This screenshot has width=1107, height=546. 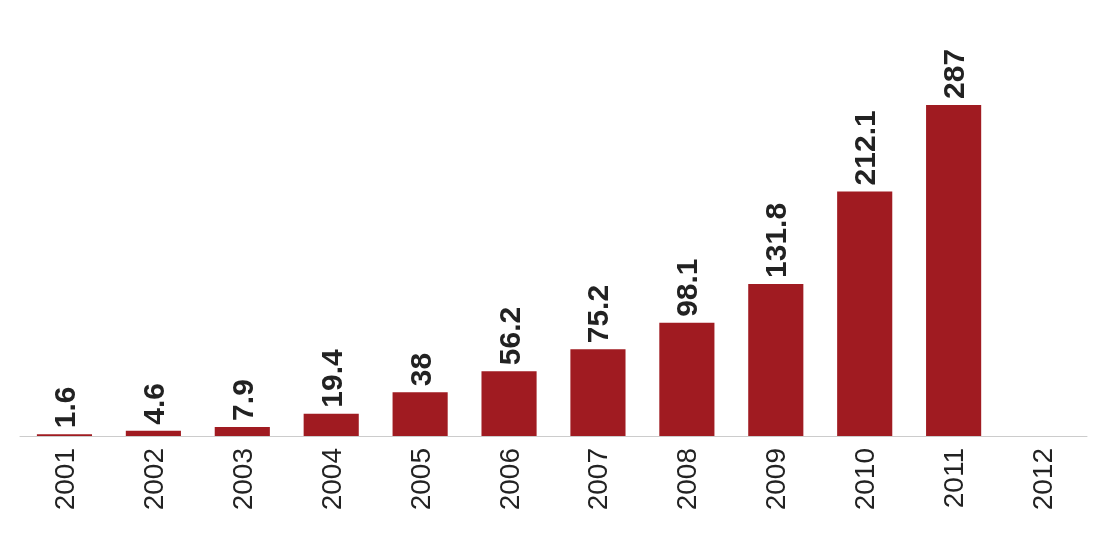 I want to click on data-label: 56.2, so click(x=509, y=336).